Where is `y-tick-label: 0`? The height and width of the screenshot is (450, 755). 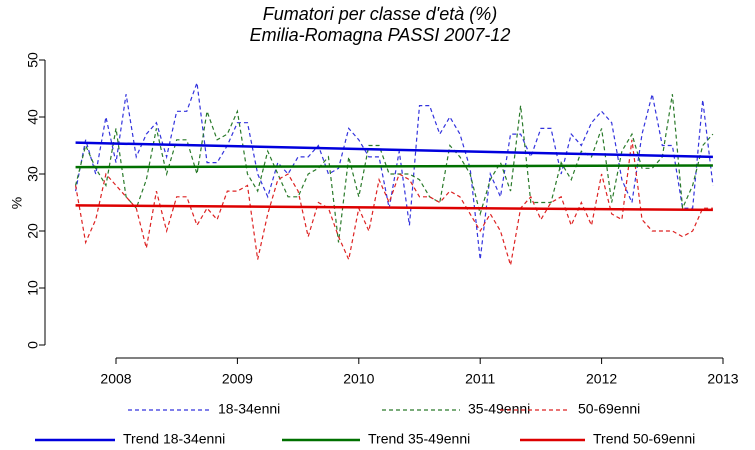
y-tick-label: 0 is located at coordinates (33, 345).